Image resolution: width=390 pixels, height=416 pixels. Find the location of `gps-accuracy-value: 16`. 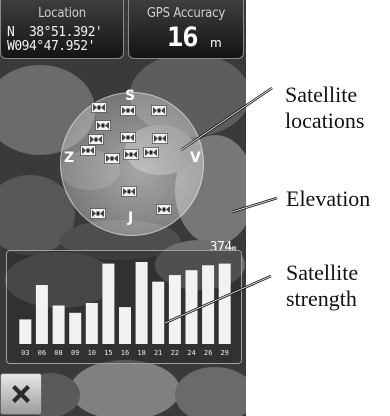

gps-accuracy-value: 16 is located at coordinates (183, 37).